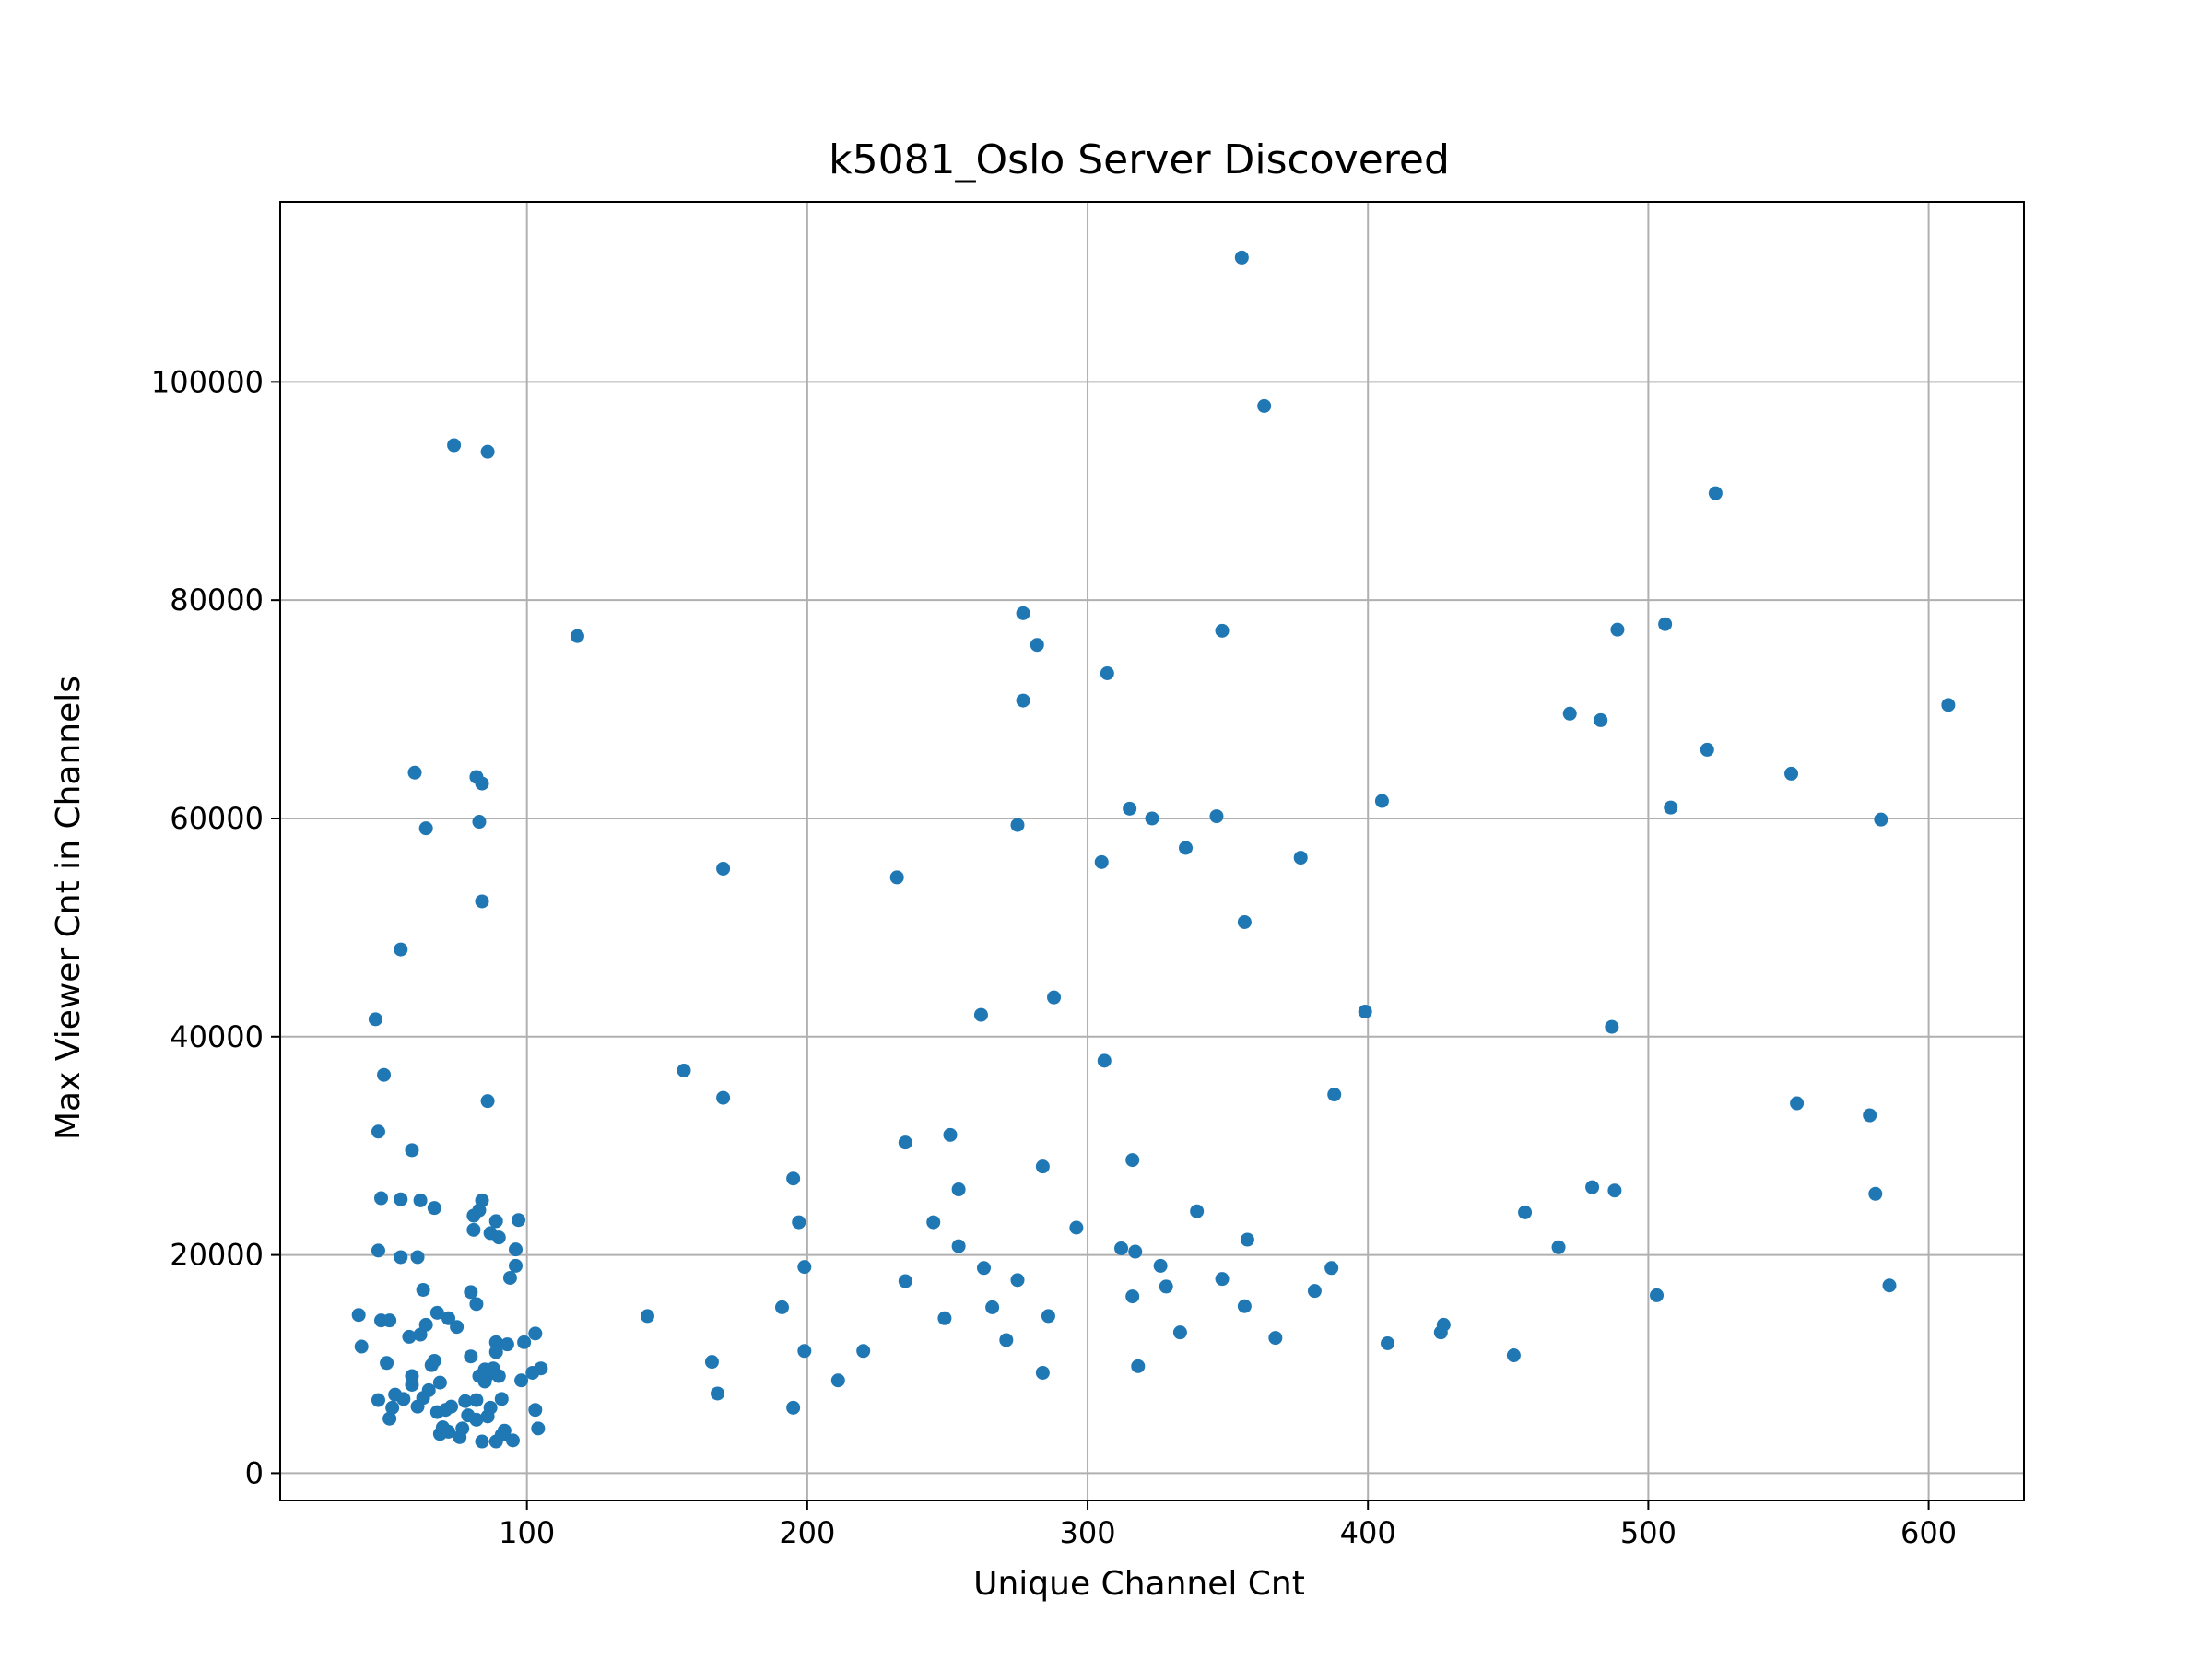 The image size is (2212, 1659). Describe the element at coordinates (807, 1532) in the screenshot. I see `x-tick-label: 200` at that location.